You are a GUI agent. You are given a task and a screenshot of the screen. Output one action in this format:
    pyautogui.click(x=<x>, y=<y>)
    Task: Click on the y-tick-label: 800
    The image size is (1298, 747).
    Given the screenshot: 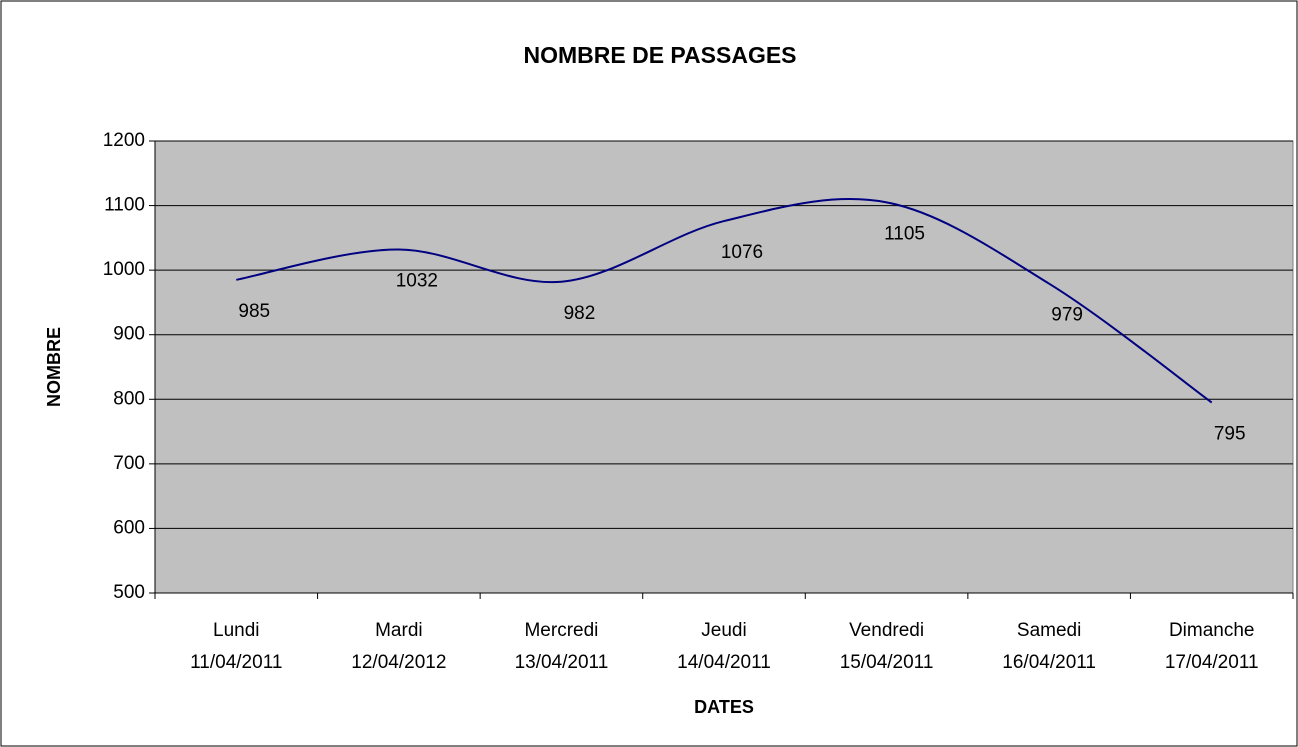 What is the action you would take?
    pyautogui.click(x=129, y=398)
    